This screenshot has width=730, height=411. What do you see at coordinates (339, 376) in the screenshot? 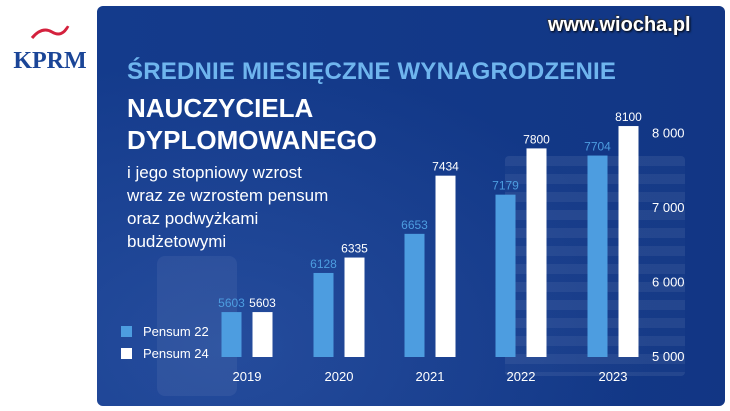
I see `x-tick-label-2020: 2020` at bounding box center [339, 376].